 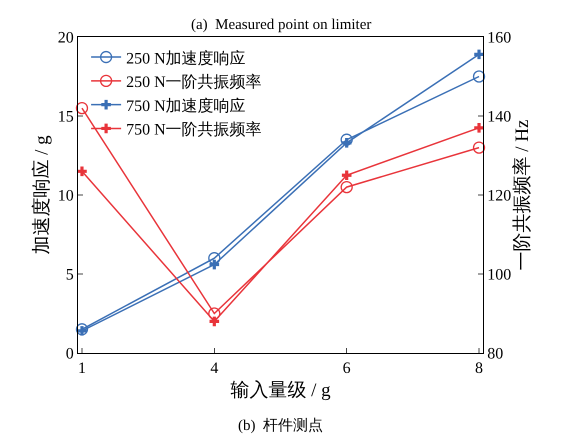 I want to click on x-tick-label: 6, so click(x=346, y=369).